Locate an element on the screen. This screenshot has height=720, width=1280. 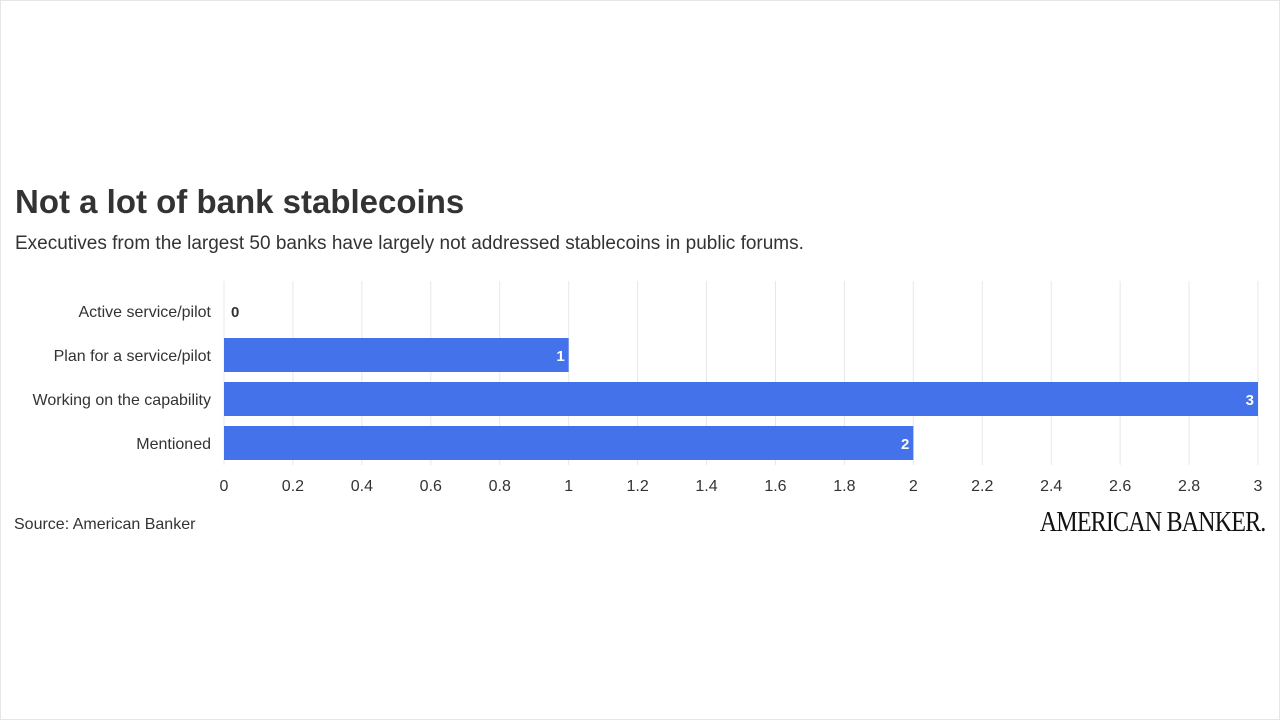
x-tick-label: 0.4 is located at coordinates (362, 486).